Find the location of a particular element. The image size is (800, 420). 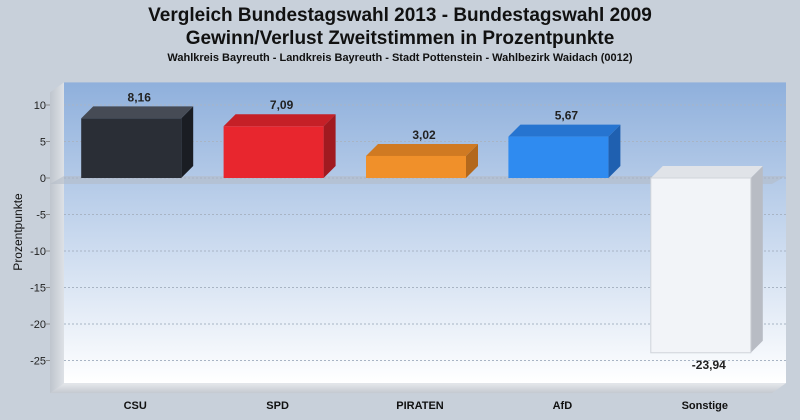

y-tick-label: -15 is located at coordinates (38, 289).